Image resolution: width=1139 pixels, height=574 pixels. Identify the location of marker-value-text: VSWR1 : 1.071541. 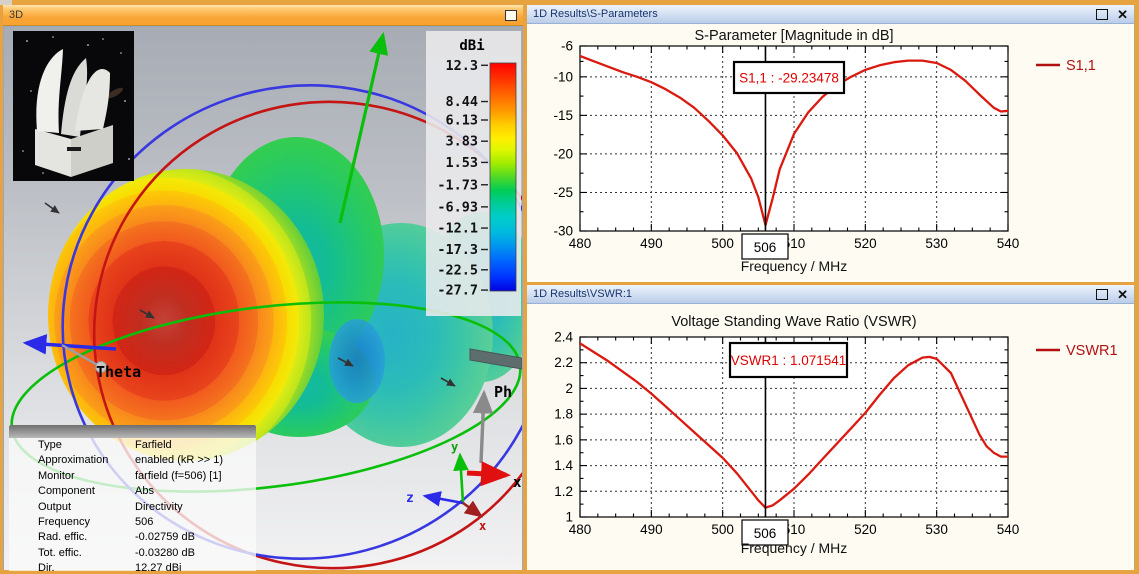
(789, 360).